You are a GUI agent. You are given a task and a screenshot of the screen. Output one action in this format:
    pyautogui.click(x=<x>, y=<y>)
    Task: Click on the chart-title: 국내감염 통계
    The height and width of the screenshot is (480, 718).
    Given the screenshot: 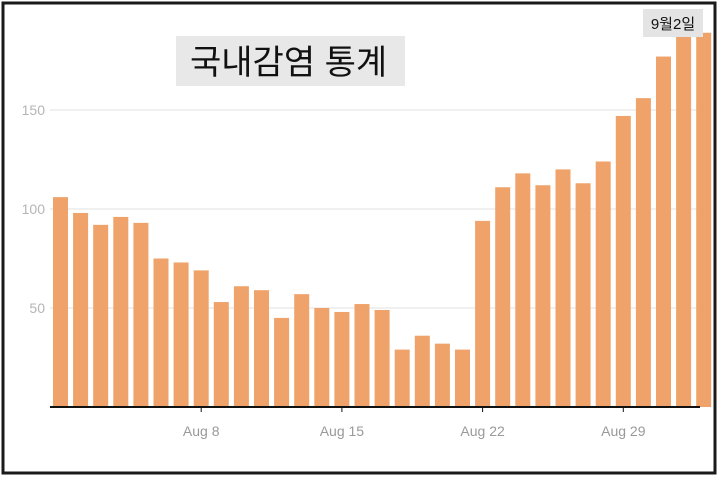 What is the action you would take?
    pyautogui.click(x=288, y=63)
    